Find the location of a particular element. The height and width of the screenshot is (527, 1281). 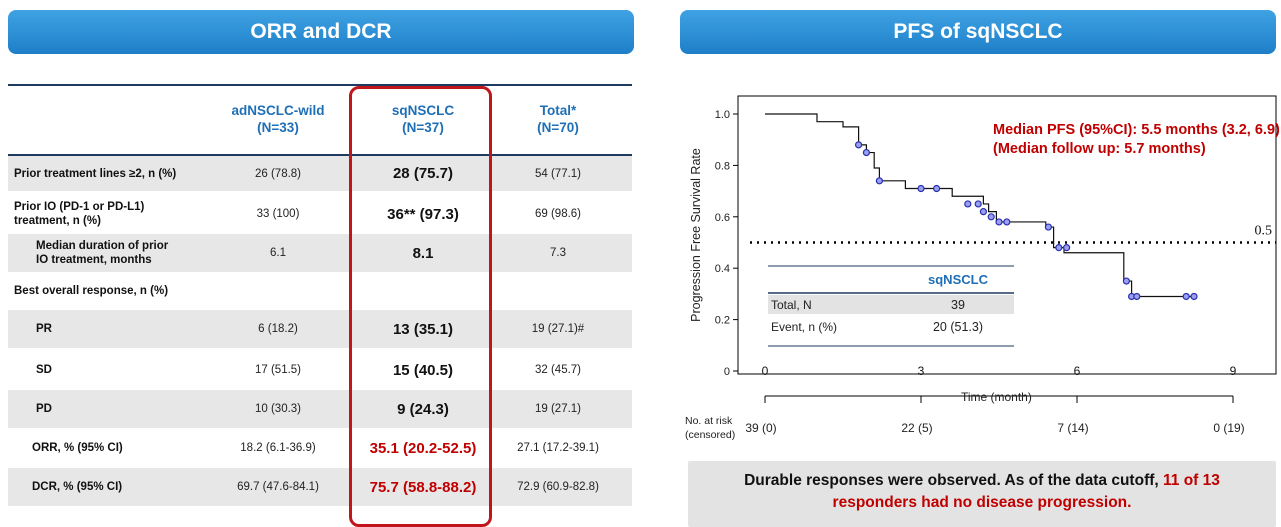

row-label: Prior treatment lines ≥2, n (%) is located at coordinates (95, 173).